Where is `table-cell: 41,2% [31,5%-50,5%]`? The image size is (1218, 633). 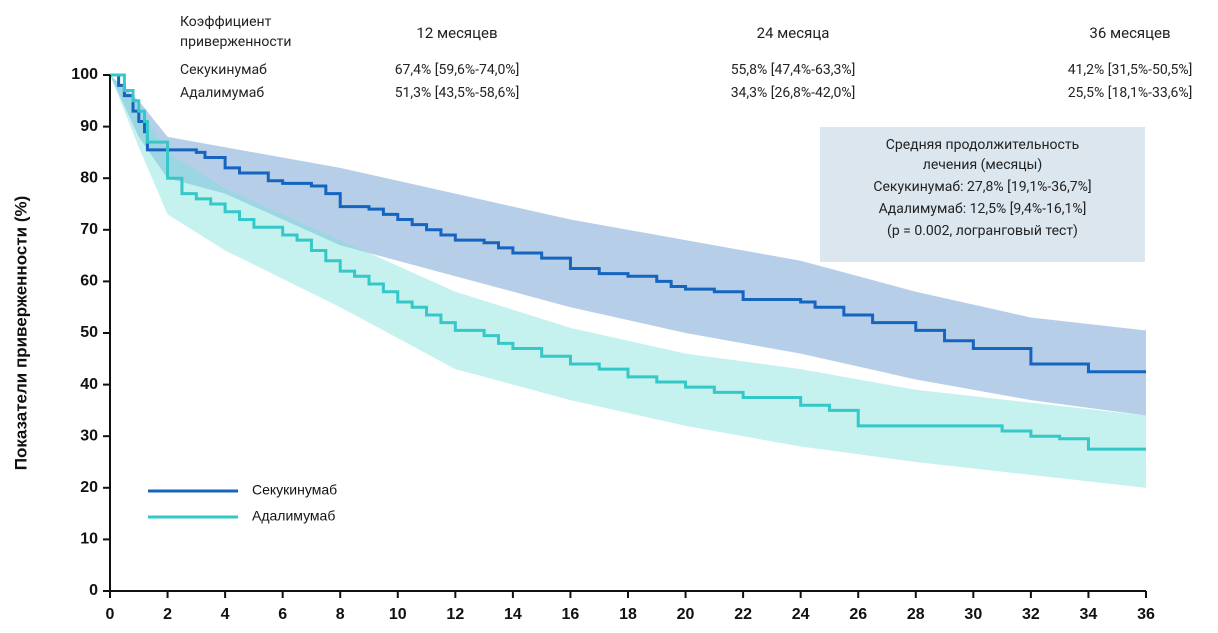 table-cell: 41,2% [31,5%-50,5%] is located at coordinates (1130, 70).